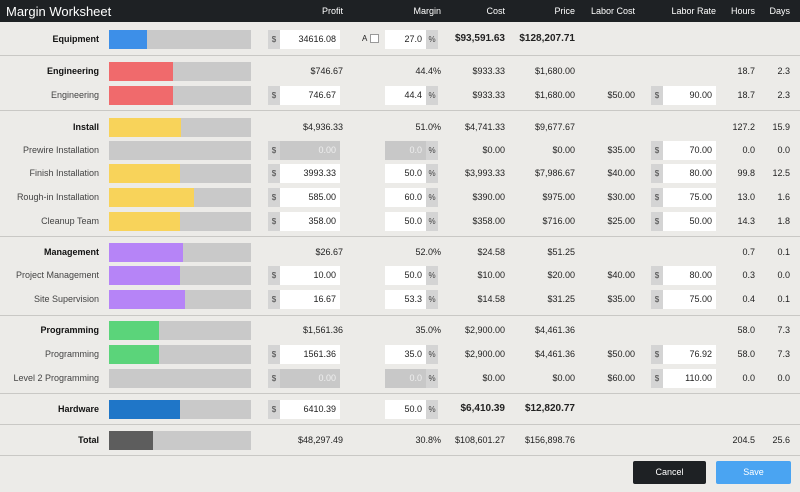  What do you see at coordinates (428, 127) in the screenshot?
I see `margin-value: 51.0%` at bounding box center [428, 127].